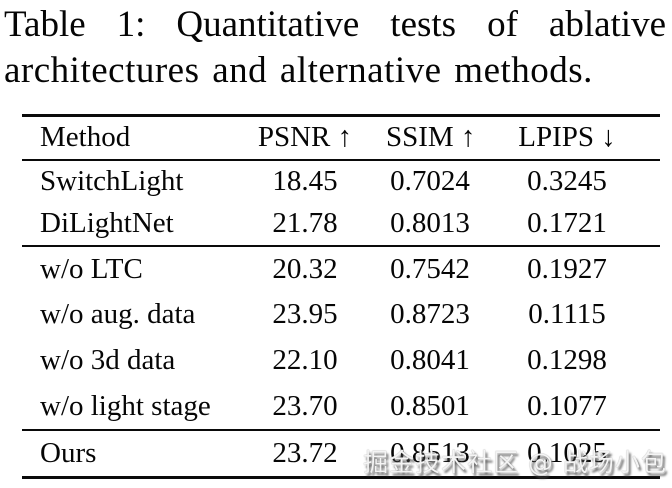 Image resolution: width=672 pixels, height=488 pixels. I want to click on psnr-cell: 20.32, so click(305, 268).